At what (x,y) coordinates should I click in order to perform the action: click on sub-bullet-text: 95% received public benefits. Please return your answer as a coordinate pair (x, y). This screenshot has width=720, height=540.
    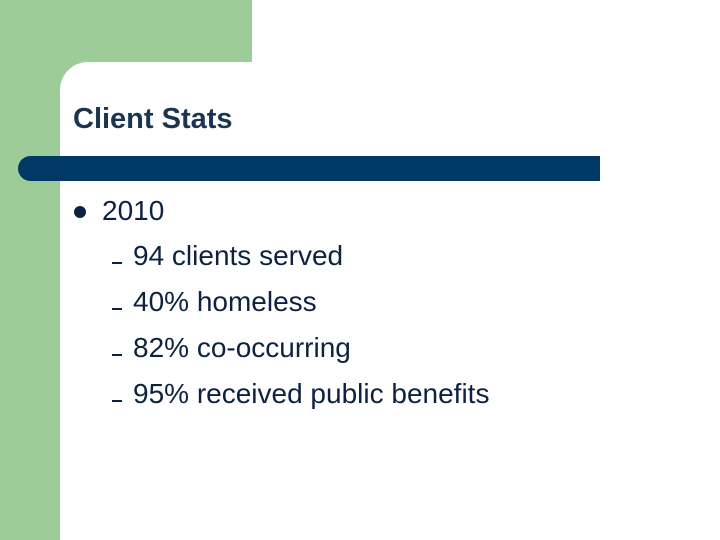
    Looking at the image, I should click on (311, 393).